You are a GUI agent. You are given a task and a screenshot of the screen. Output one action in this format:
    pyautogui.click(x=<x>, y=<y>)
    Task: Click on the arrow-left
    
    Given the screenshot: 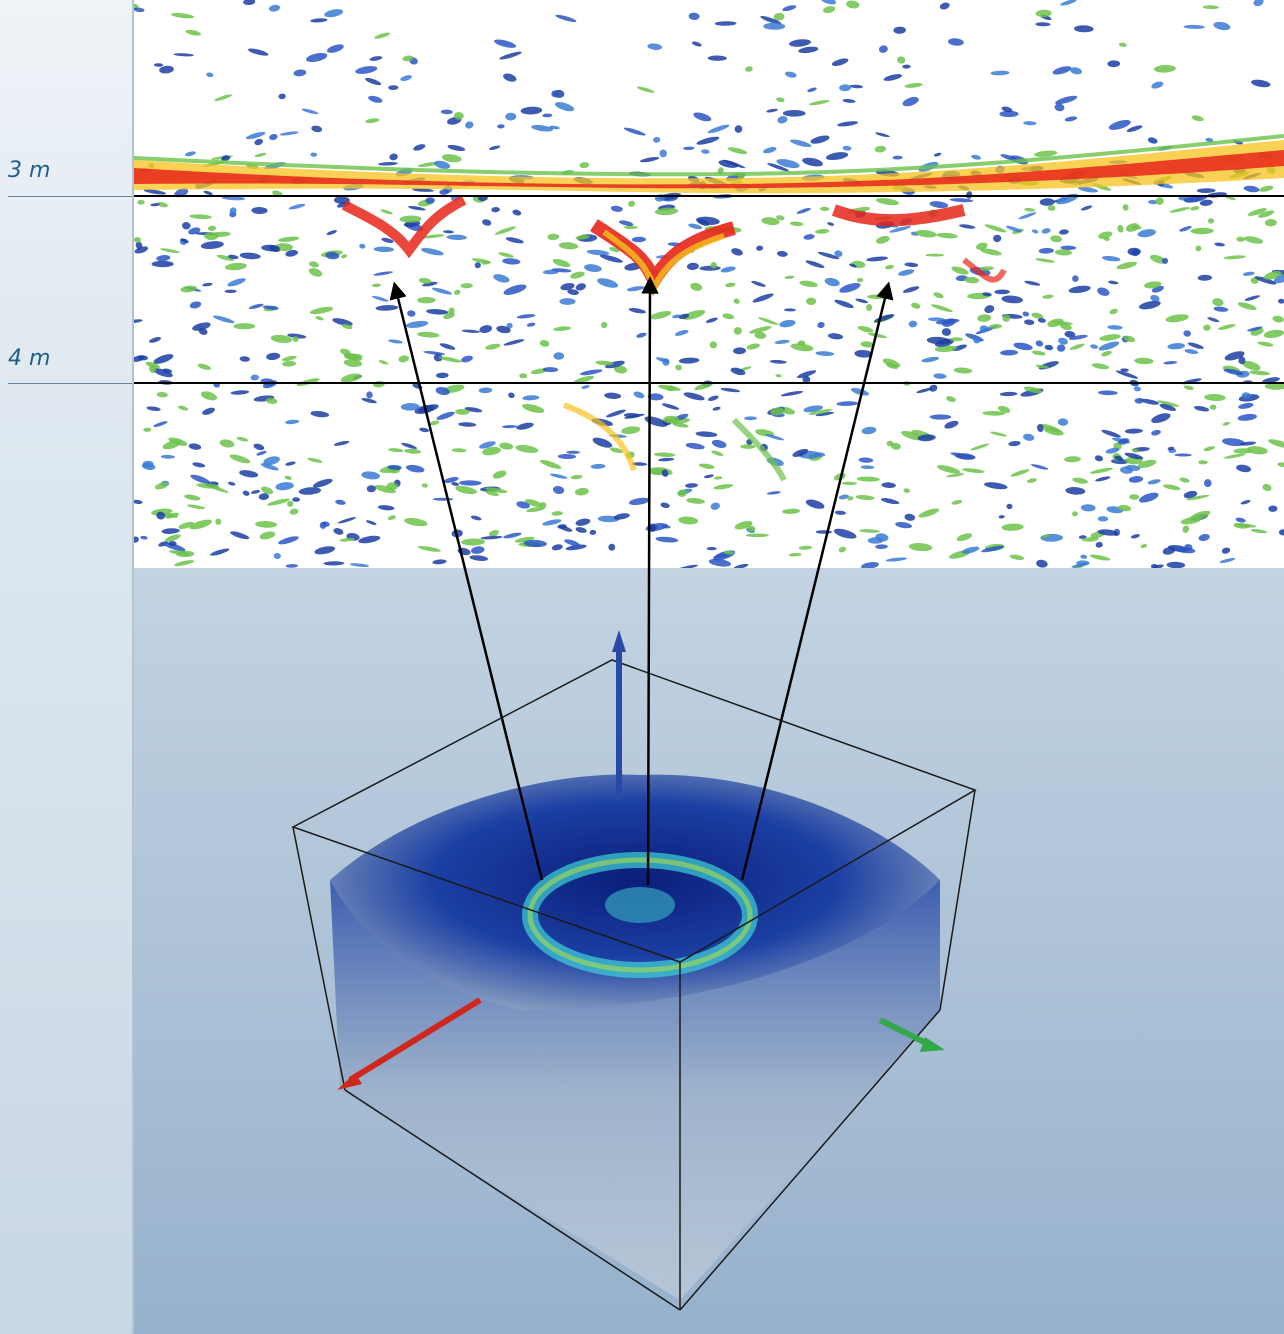 What is the action you would take?
    pyautogui.click(x=466, y=581)
    